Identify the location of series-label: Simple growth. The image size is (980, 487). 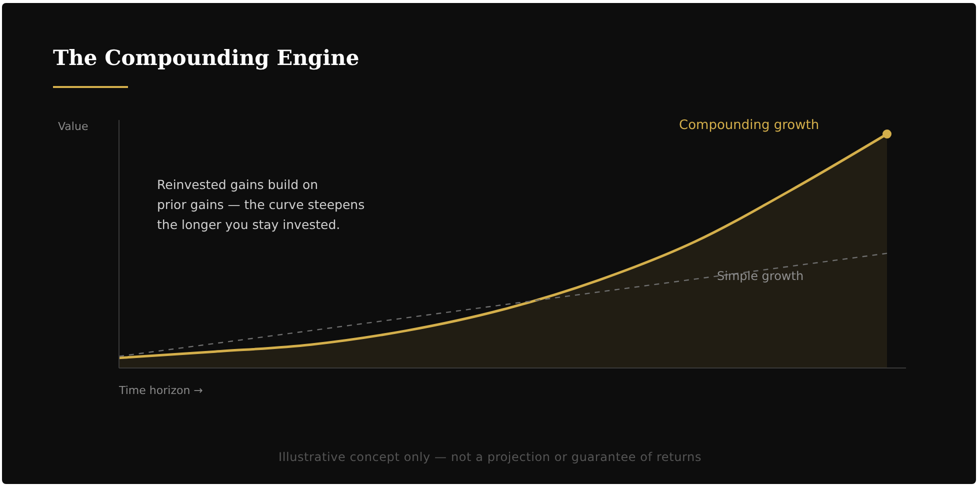
(760, 276).